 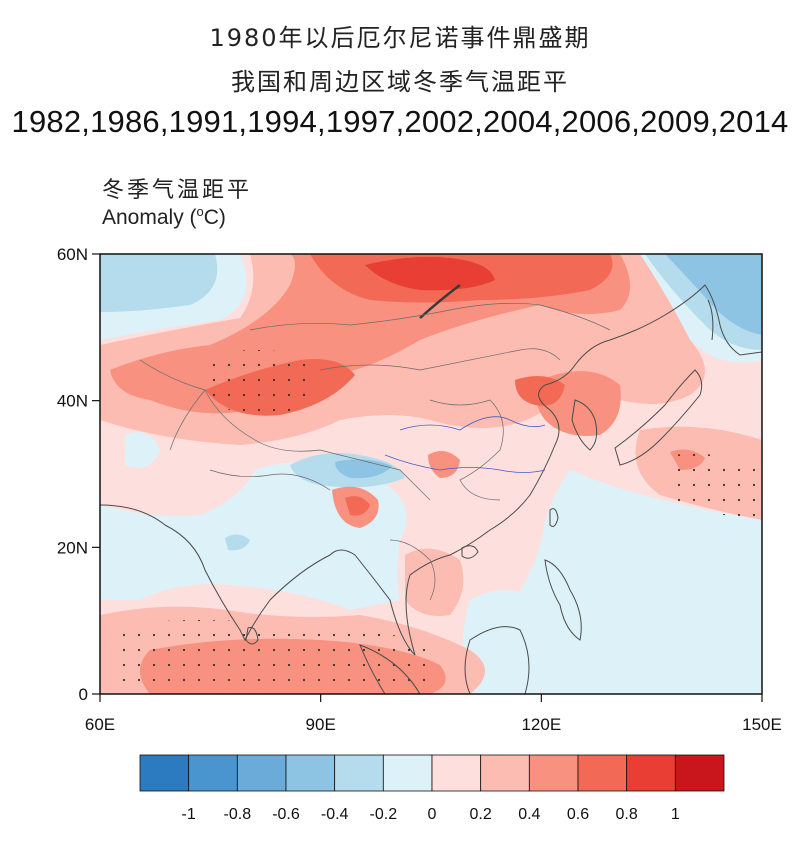 What do you see at coordinates (72, 547) in the screenshot?
I see `lat-tick-label: 20N` at bounding box center [72, 547].